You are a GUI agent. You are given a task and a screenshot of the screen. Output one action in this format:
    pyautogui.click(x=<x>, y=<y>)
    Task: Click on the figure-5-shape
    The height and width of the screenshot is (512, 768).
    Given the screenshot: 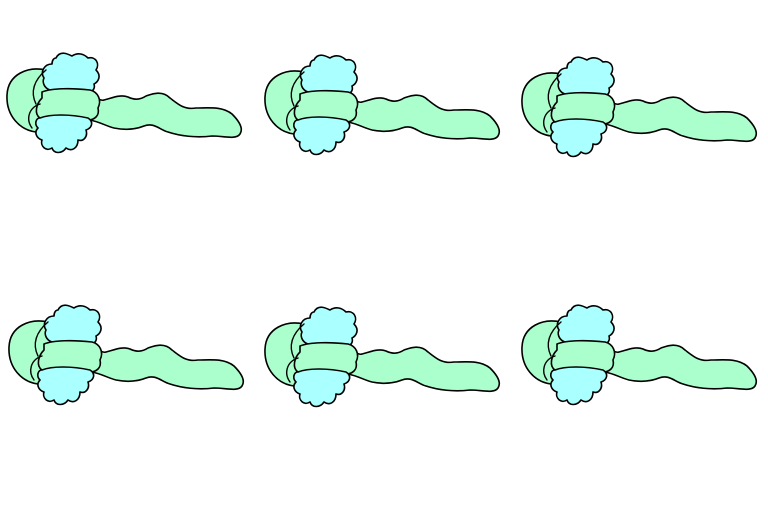 What is the action you would take?
    pyautogui.click(x=382, y=357)
    